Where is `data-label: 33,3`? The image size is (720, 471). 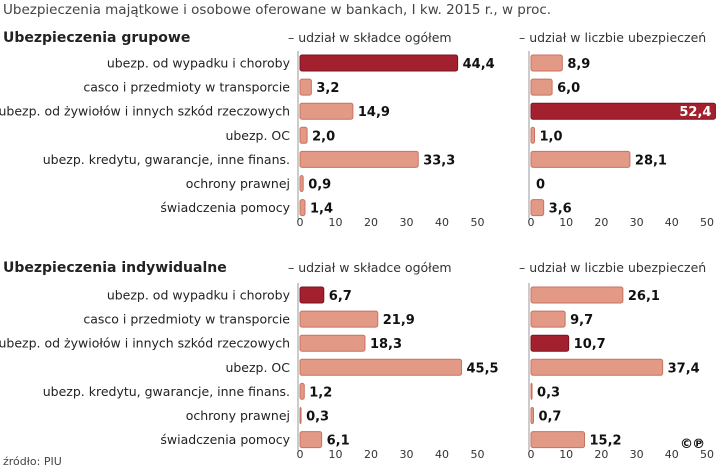
data-label: 33,3 is located at coordinates (439, 160).